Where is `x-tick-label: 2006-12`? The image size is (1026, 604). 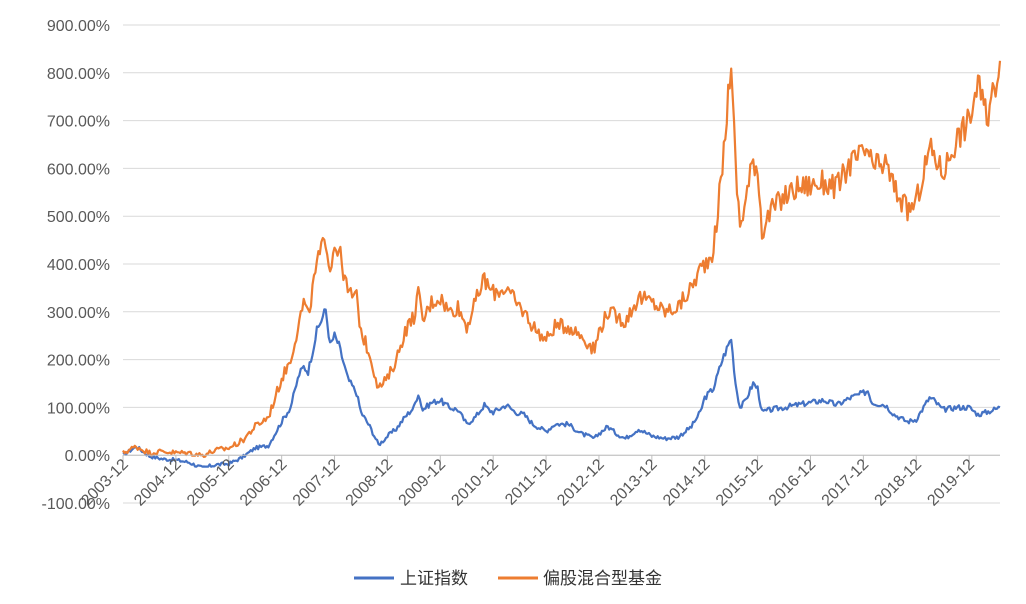 x-tick-label: 2006-12 is located at coordinates (264, 483).